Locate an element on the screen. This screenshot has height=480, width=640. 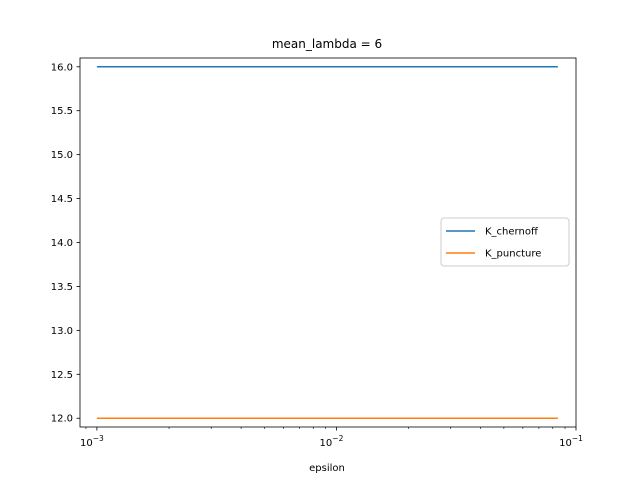
y-tick-label: 14.5 is located at coordinates (62, 199).